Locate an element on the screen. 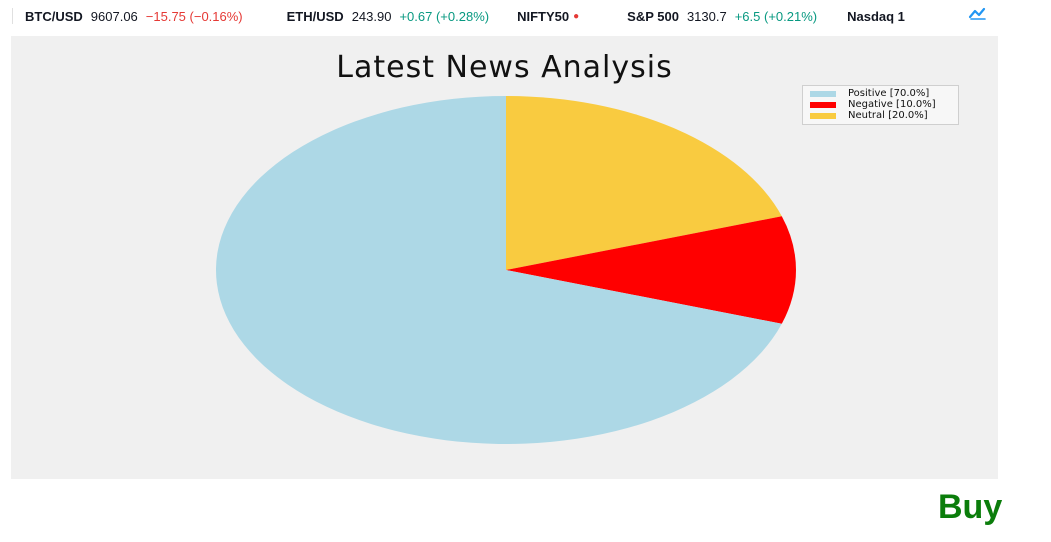 This screenshot has height=542, width=1051. ticker-price: 3130.7 is located at coordinates (706, 16).